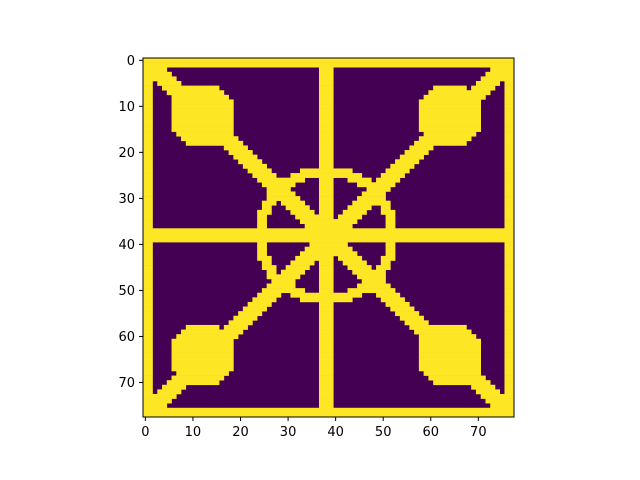 Image resolution: width=640 pixels, height=480 pixels. What do you see at coordinates (126, 107) in the screenshot?
I see `y-tick-label: 10` at bounding box center [126, 107].